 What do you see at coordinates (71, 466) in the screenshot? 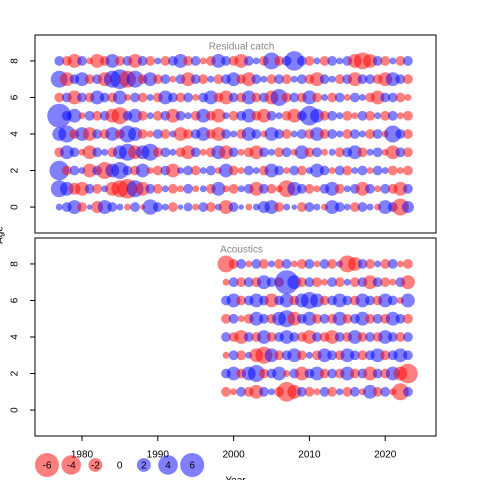
I see `legend-label: -4` at bounding box center [71, 466].